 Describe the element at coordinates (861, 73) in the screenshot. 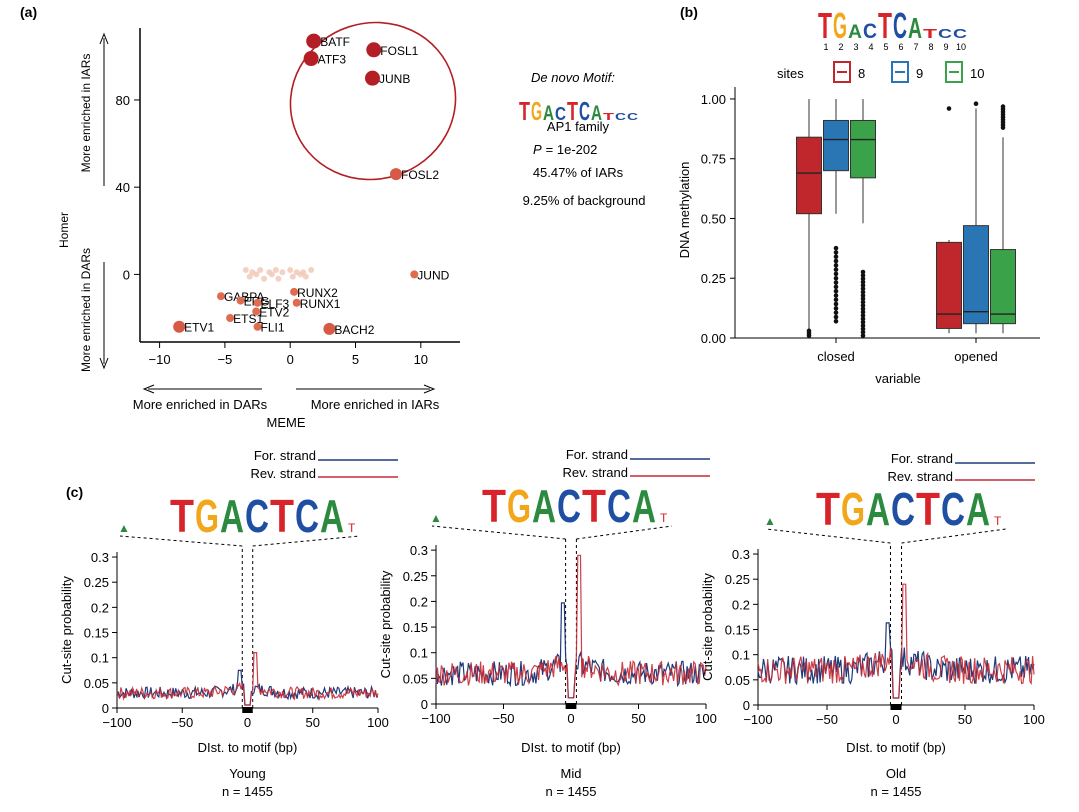

I see `legend-label-8: 8` at that location.